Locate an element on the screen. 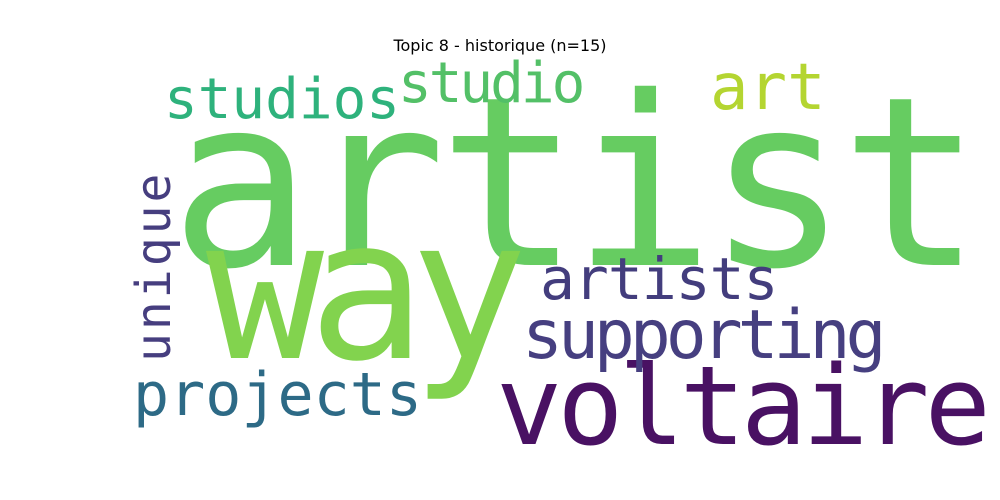 This screenshot has height=500, width=1000. word-unique: unique is located at coordinates (154, 266).